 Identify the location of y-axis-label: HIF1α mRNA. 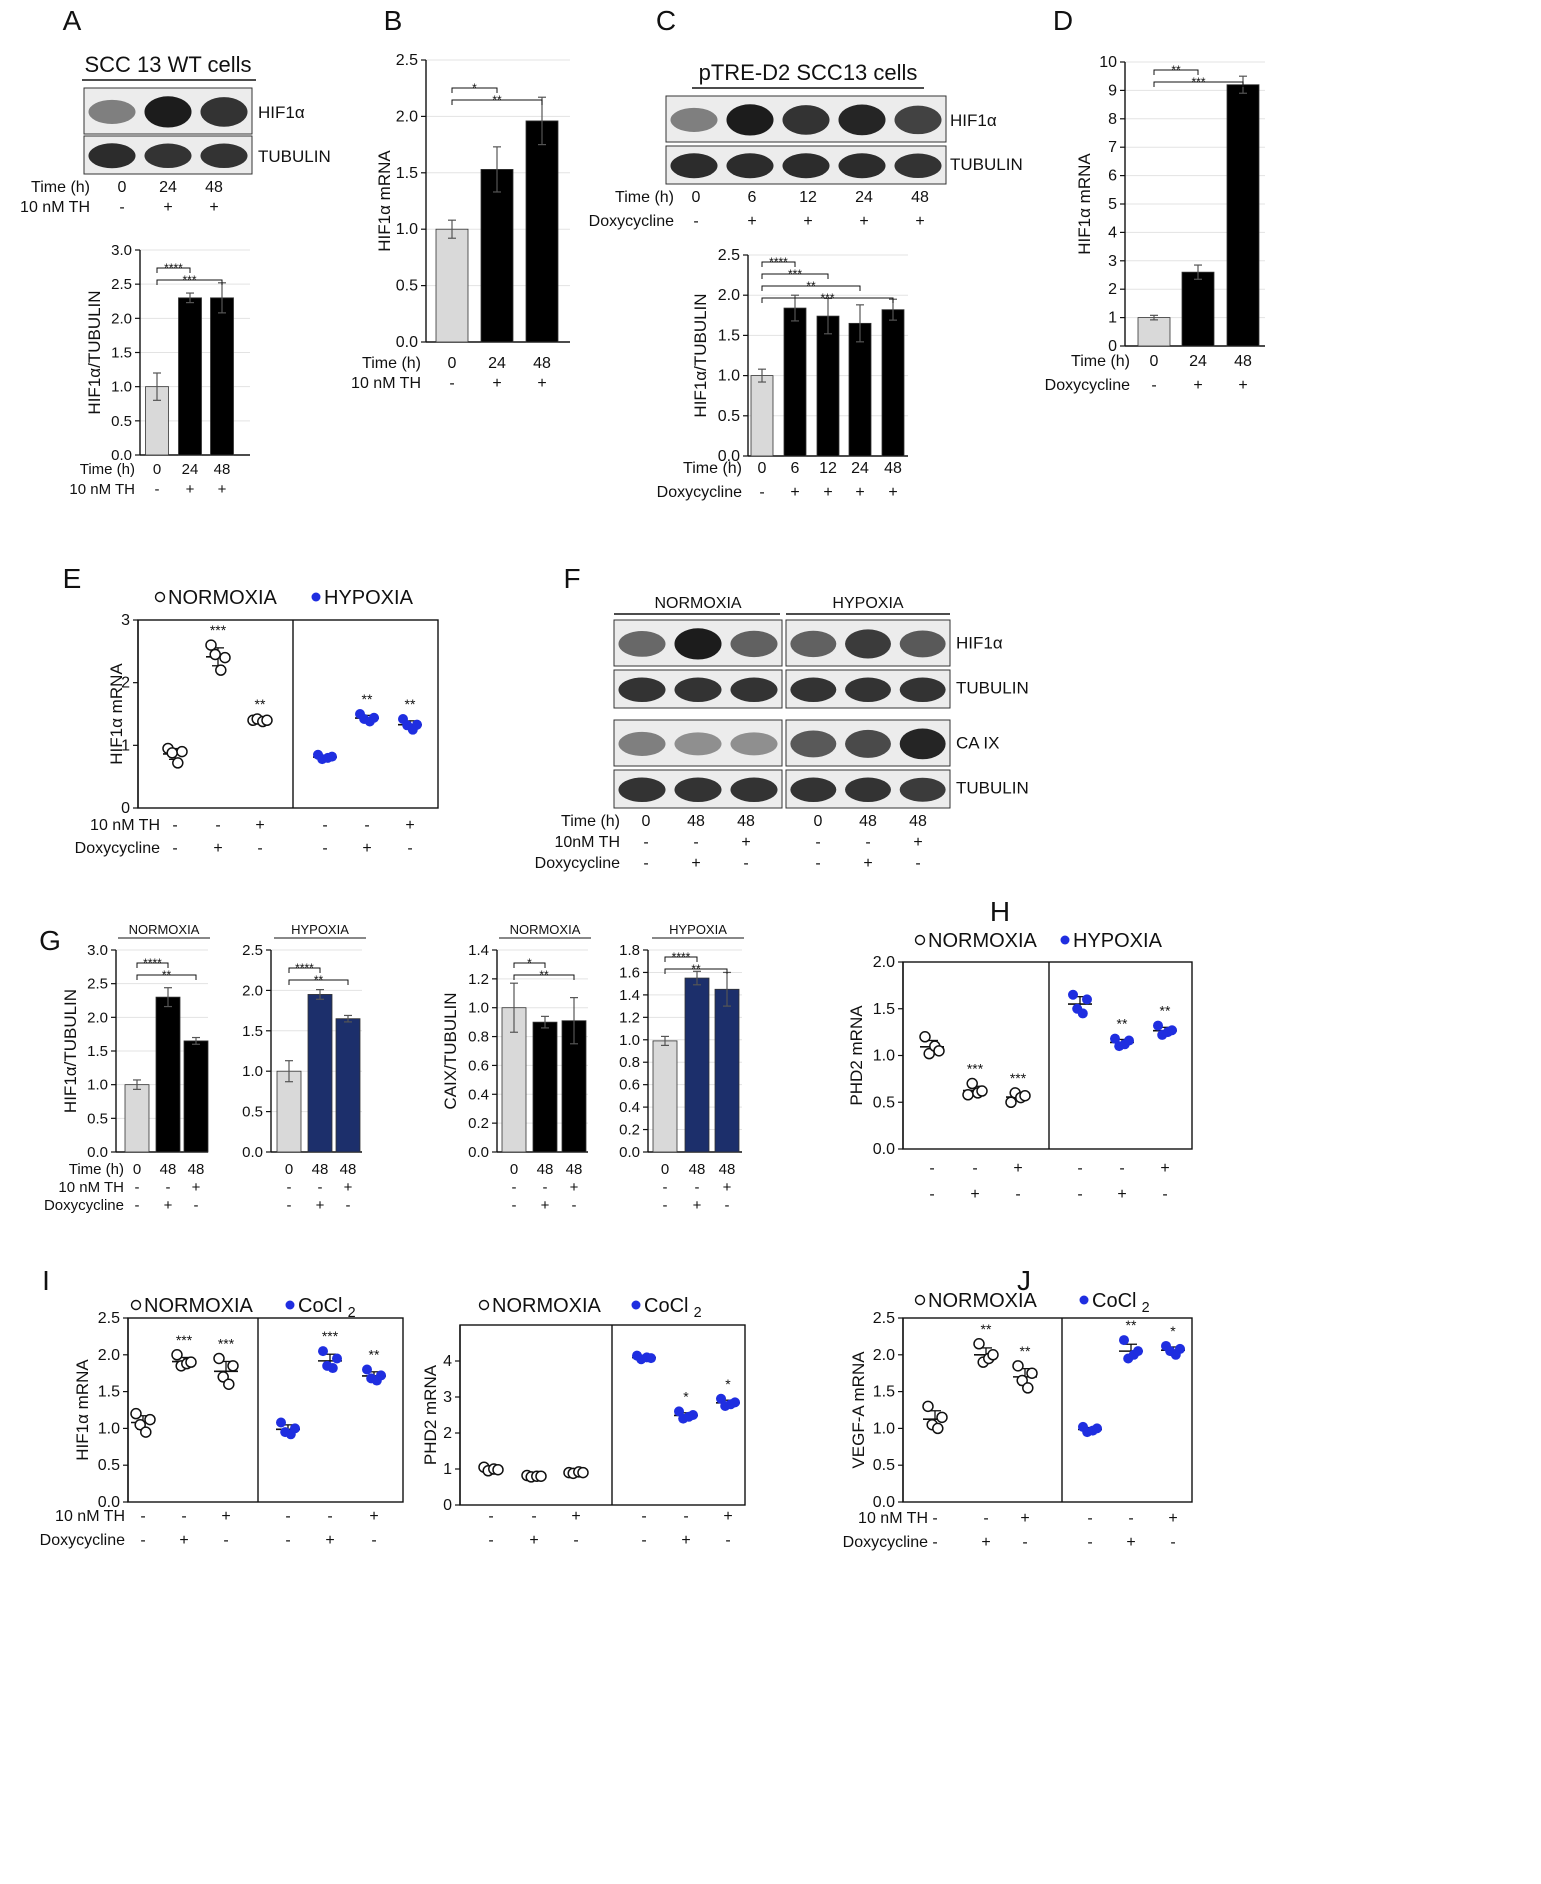
(116, 714).